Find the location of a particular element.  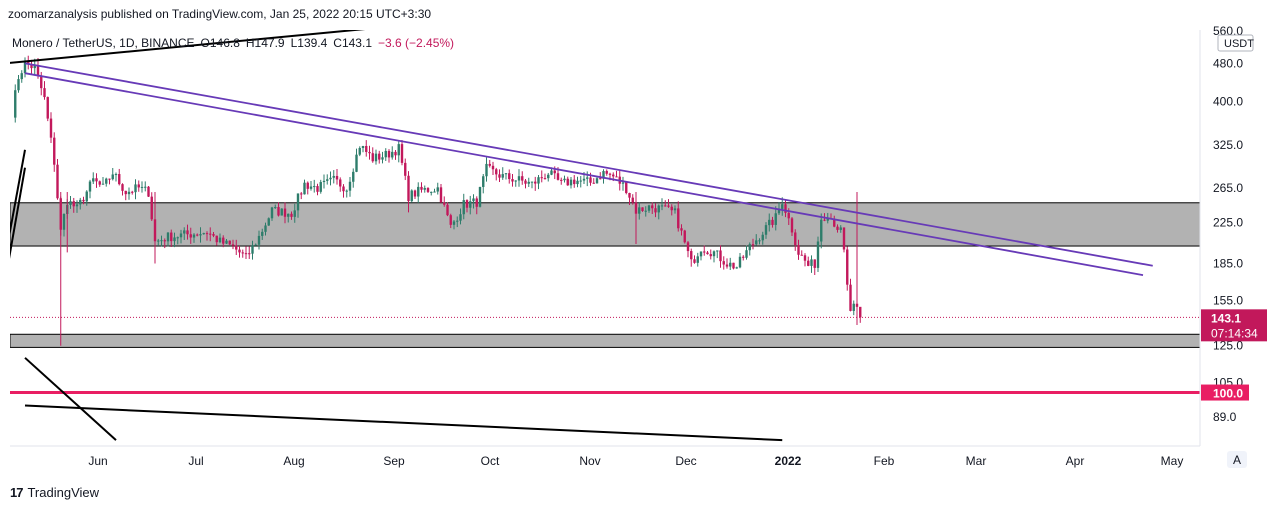

current-price-label: 143.1 is located at coordinates (1226, 318).